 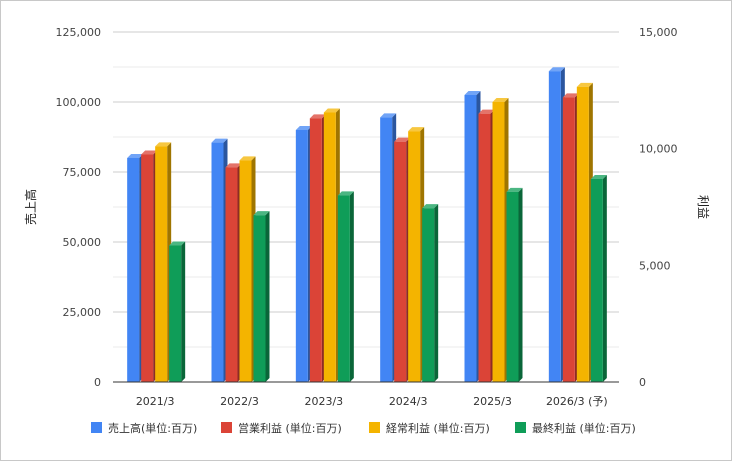 What do you see at coordinates (239, 401) in the screenshot?
I see `category-label: 2022/3` at bounding box center [239, 401].